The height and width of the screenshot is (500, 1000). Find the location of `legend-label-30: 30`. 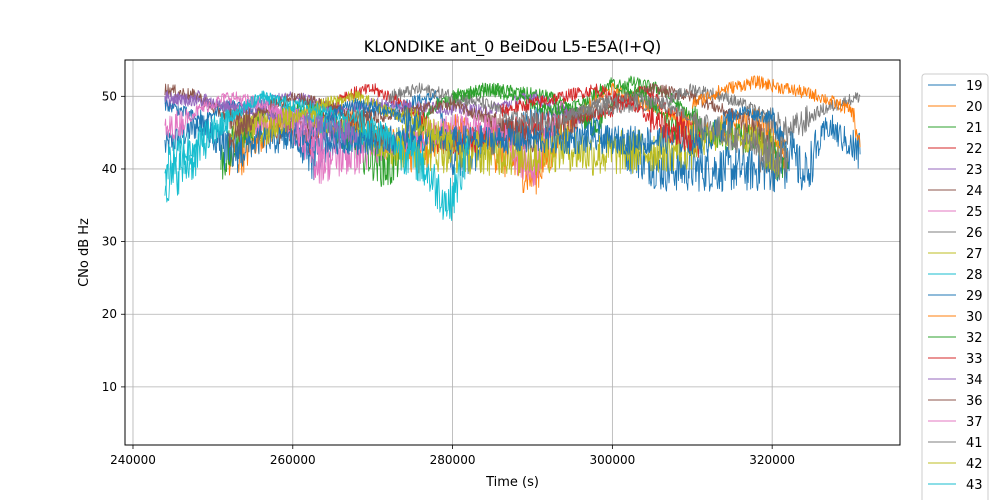

legend-label-30: 30 is located at coordinates (974, 317).